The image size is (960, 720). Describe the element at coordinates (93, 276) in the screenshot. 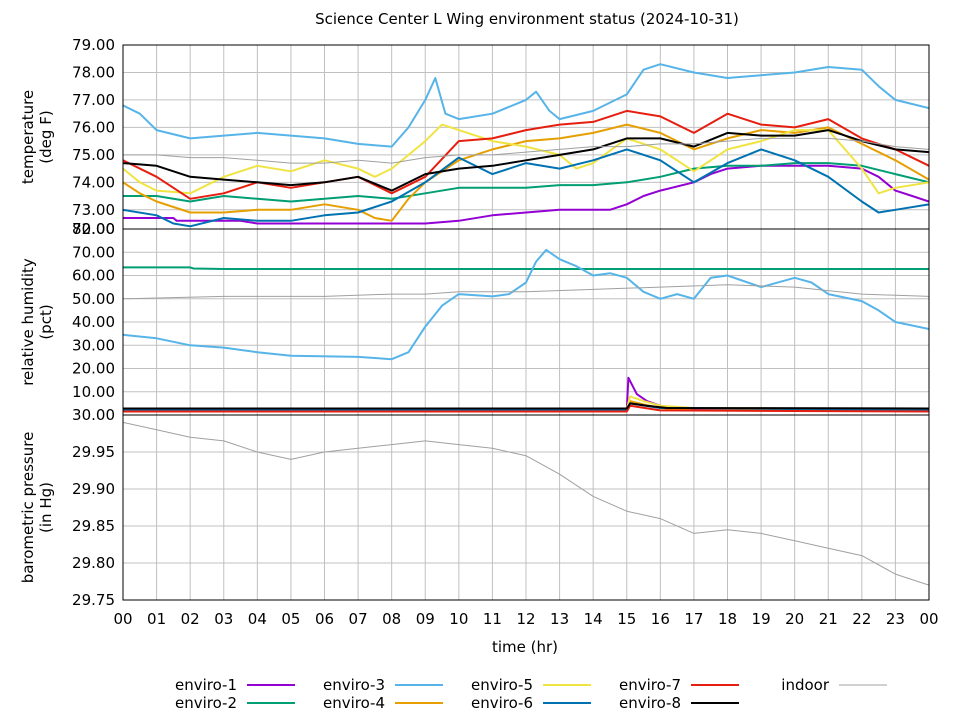

I see `y-tick-label: 60.00` at that location.